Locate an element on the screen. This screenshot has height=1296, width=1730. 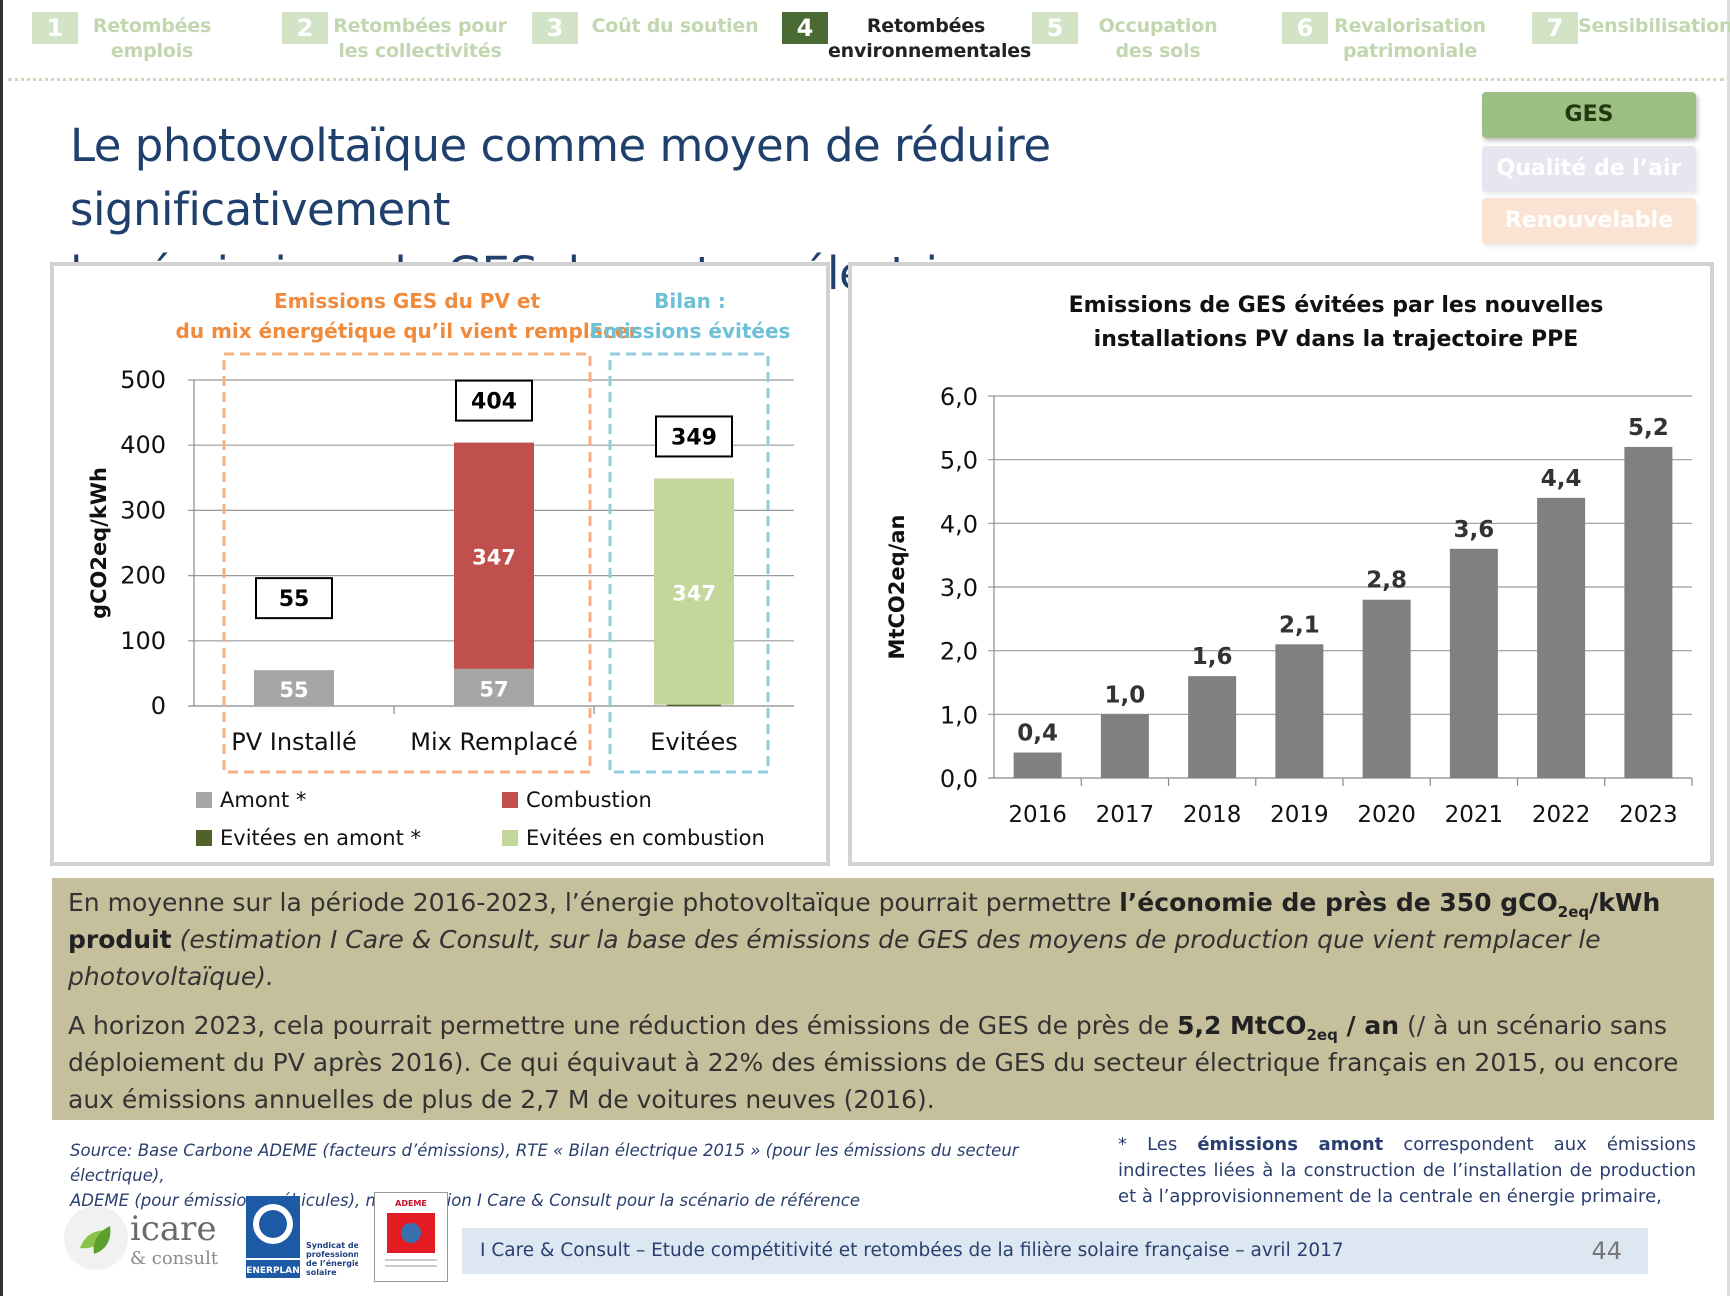
total-label: 404 is located at coordinates (494, 402).